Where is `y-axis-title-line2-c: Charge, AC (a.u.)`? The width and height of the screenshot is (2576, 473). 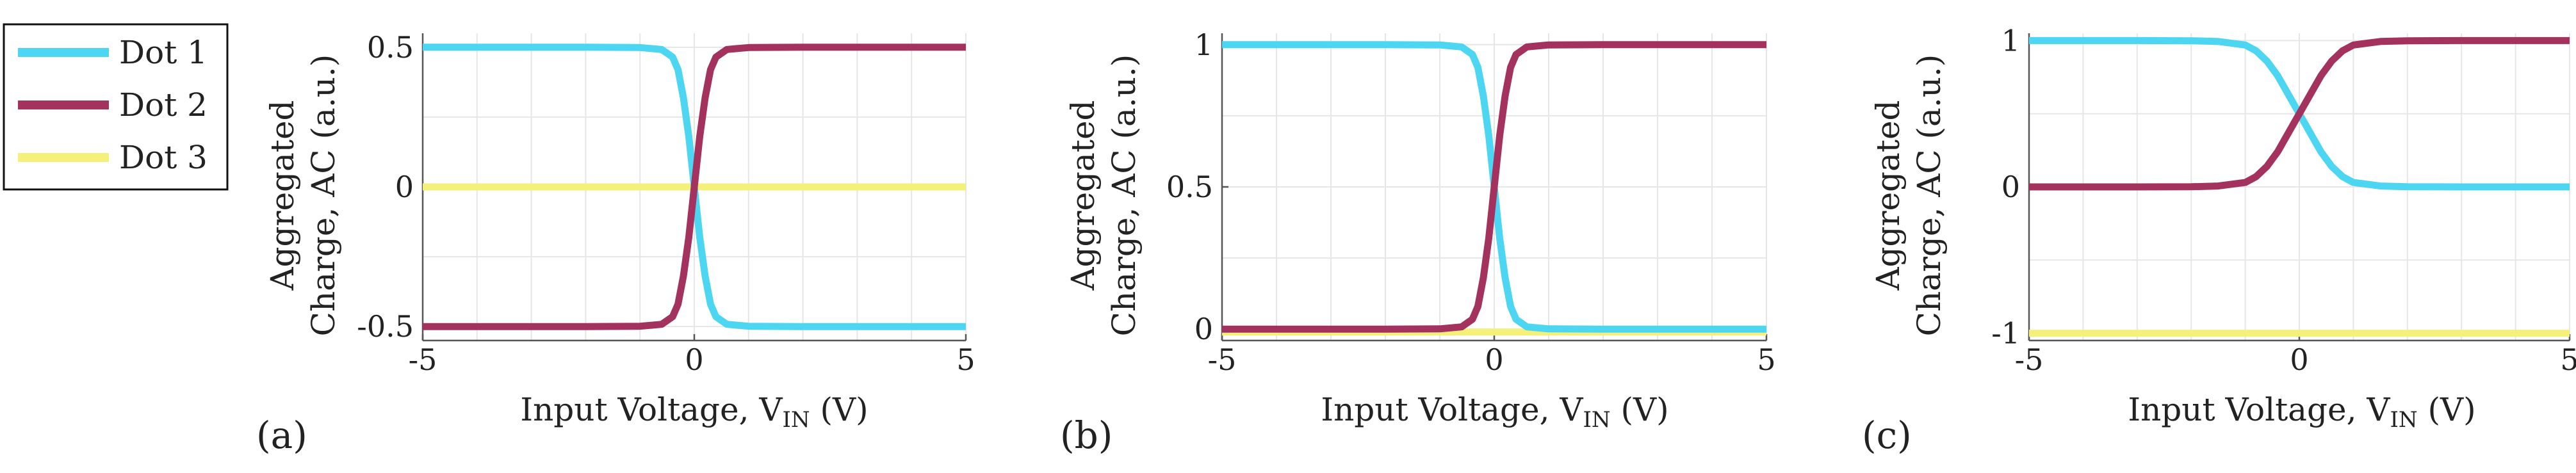
y-axis-title-line2-c: Charge, AC (a.u.) is located at coordinates (1929, 195).